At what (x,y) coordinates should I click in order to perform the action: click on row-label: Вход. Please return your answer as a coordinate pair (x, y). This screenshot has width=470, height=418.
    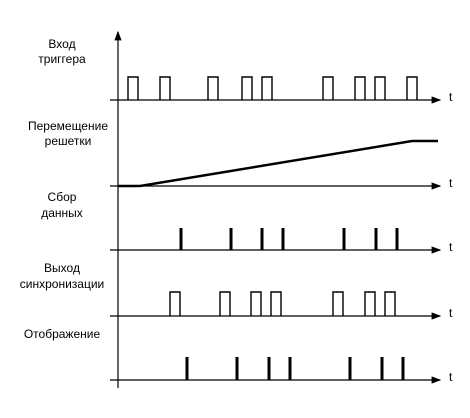
    Looking at the image, I should click on (61, 44).